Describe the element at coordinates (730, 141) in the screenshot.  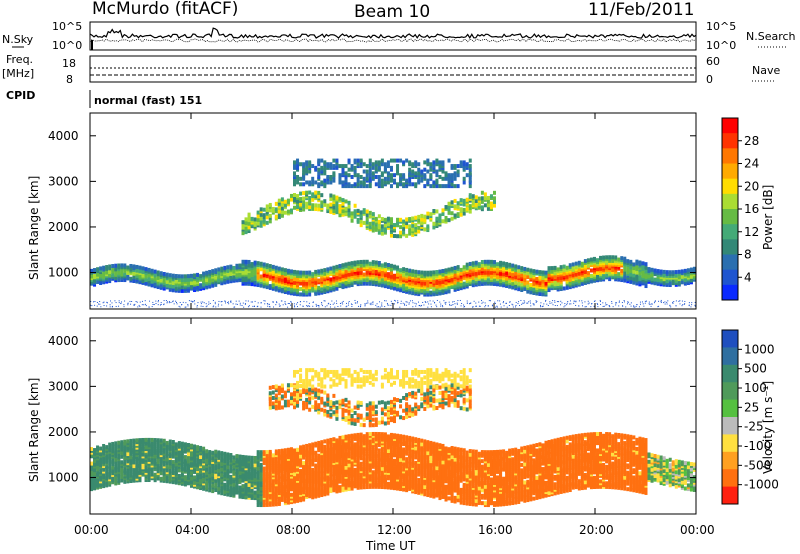
I see `colorbar-swatch` at that location.